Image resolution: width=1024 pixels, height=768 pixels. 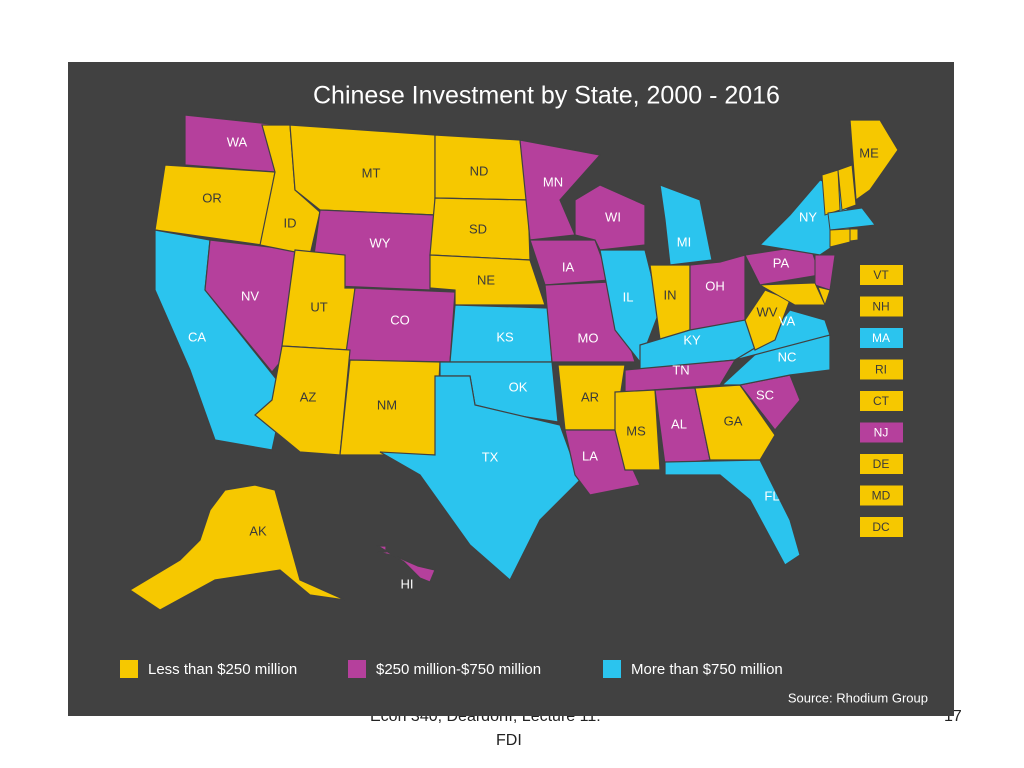 What do you see at coordinates (680, 369) in the screenshot?
I see `state-label: TN` at bounding box center [680, 369].